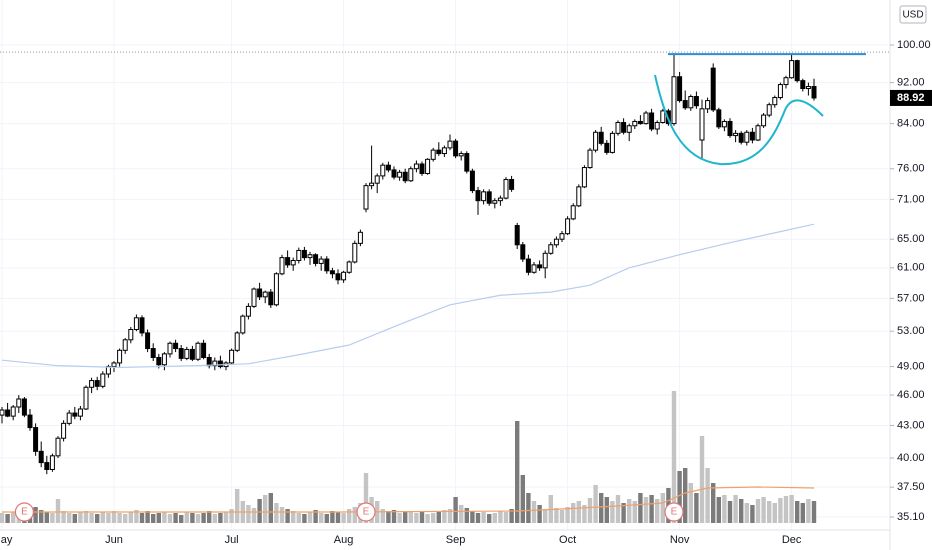 Image resolution: width=932 pixels, height=550 pixels. What do you see at coordinates (911, 366) in the screenshot?
I see `y-tick-label: 49.00` at bounding box center [911, 366].